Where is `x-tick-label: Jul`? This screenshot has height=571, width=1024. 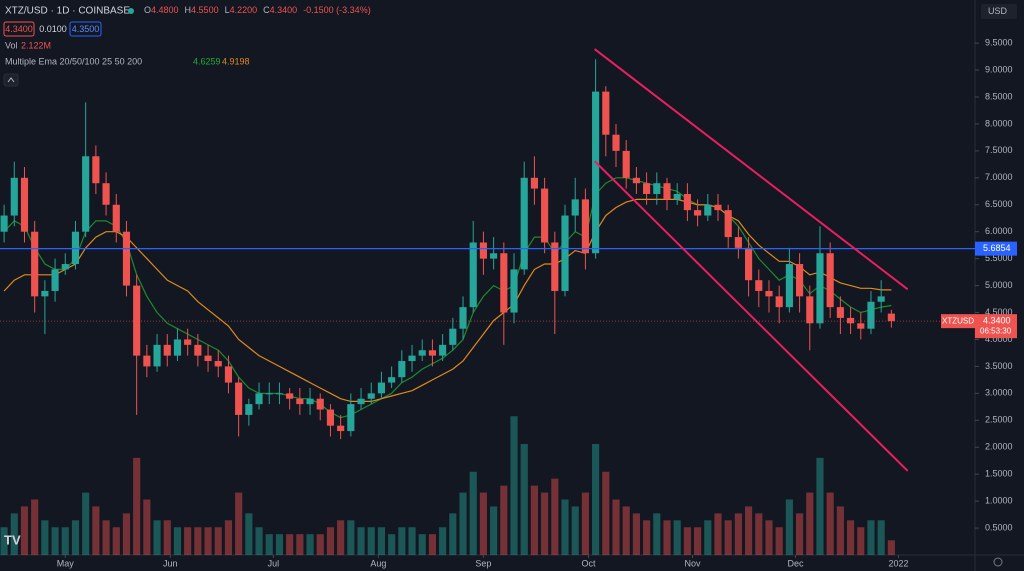
x-tick-label: Jul is located at coordinates (274, 563).